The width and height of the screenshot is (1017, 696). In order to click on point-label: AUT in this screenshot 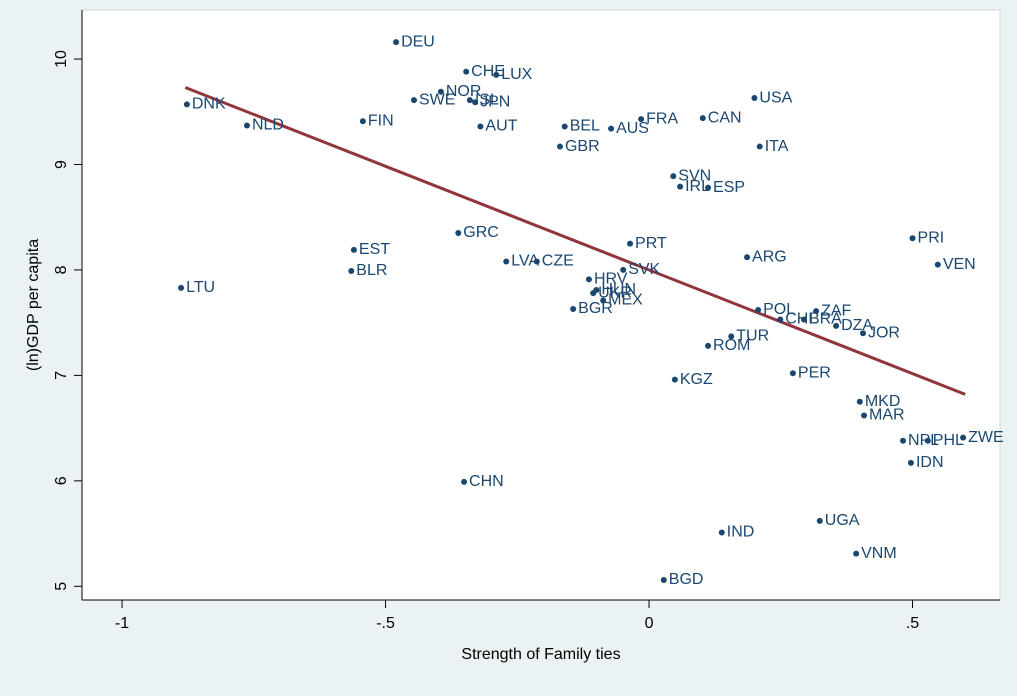, I will do `click(501, 126)`.